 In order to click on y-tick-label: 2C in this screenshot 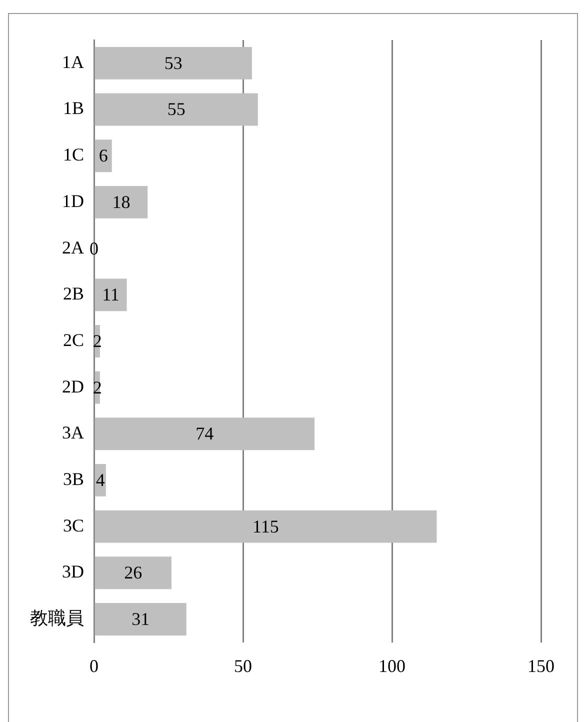, I will do `click(73, 340)`.